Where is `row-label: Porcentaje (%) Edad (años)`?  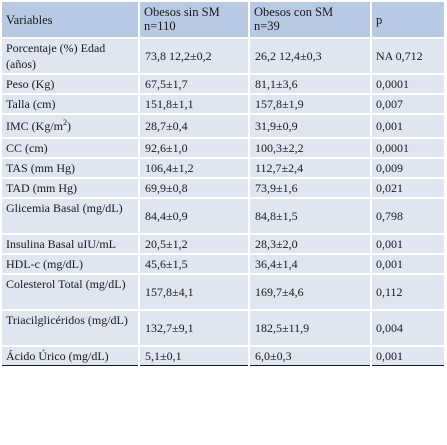 row-label: Porcentaje (%) Edad (años) is located at coordinates (71, 56).